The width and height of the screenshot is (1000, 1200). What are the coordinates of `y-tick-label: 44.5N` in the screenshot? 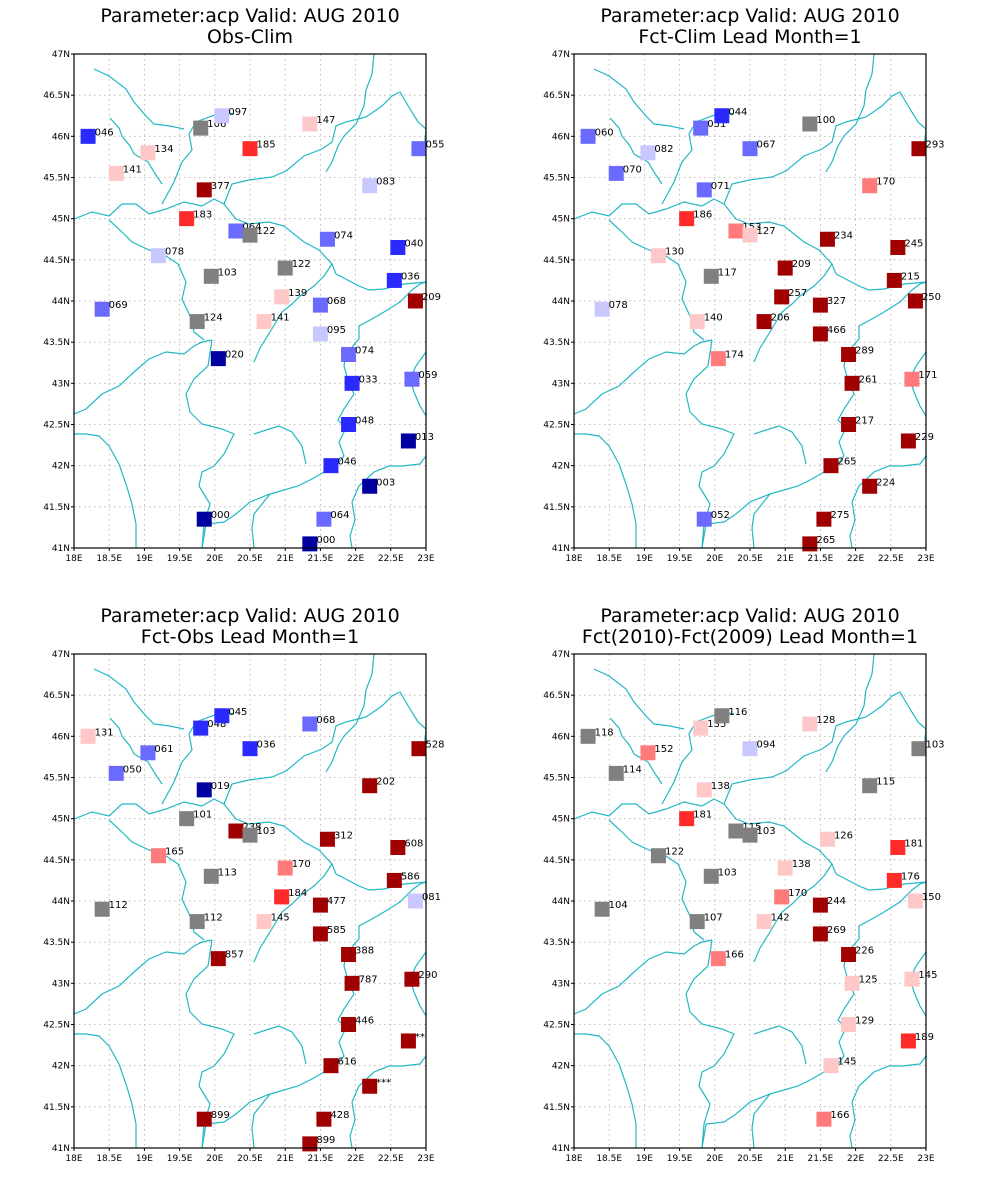 It's located at (56, 861).